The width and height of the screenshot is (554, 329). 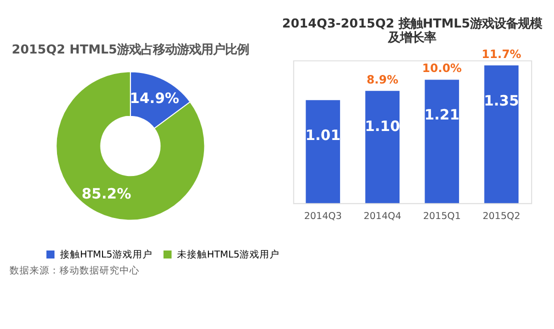 I want to click on data-label: 1.01, so click(x=323, y=136).